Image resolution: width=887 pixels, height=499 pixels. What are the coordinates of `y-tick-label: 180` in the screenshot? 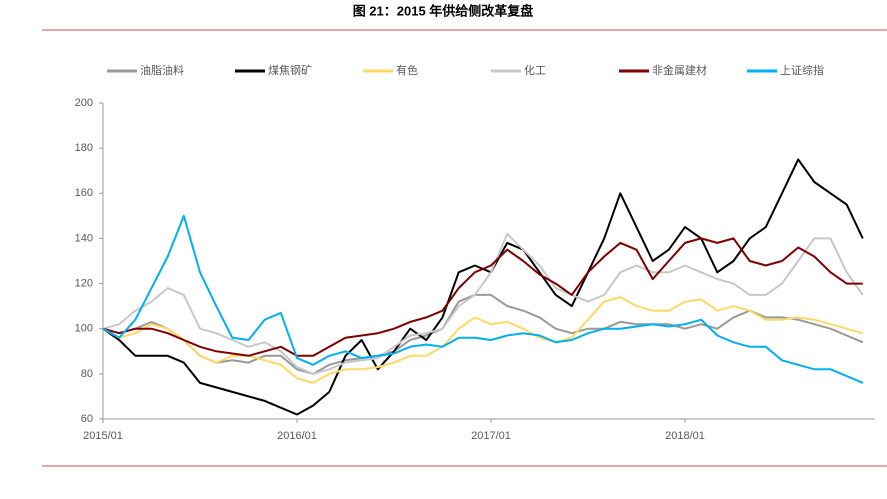 It's located at (84, 148).